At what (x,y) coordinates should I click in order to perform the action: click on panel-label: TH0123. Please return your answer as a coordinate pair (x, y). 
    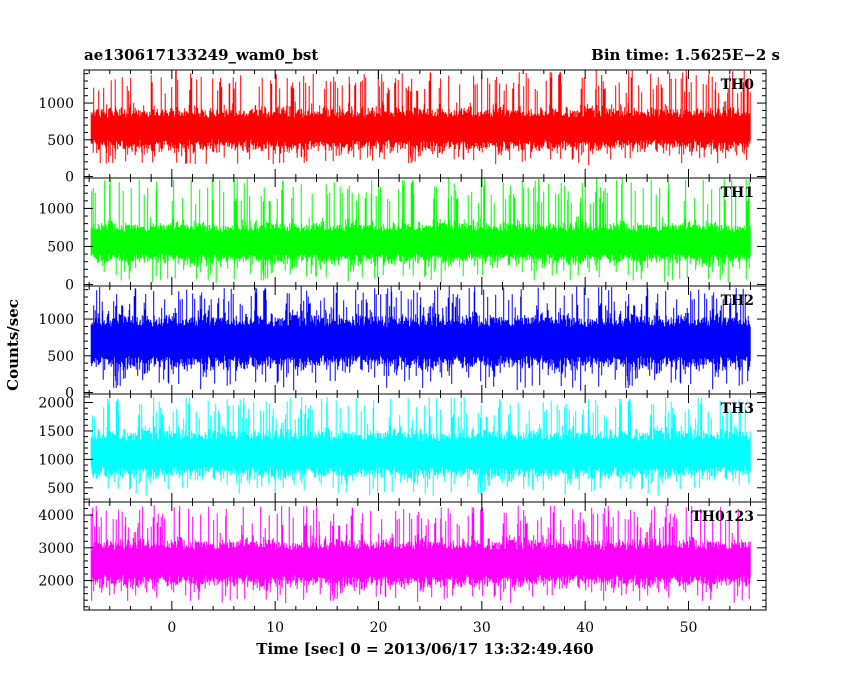
    Looking at the image, I should click on (722, 517).